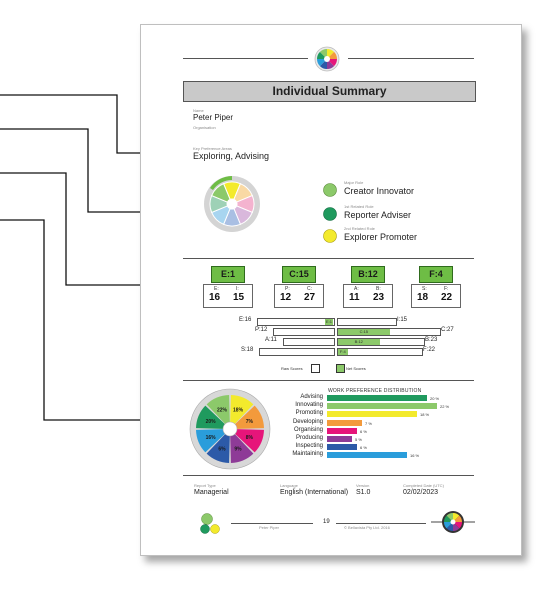 This screenshot has height=601, width=550. What do you see at coordinates (213, 117) in the screenshot?
I see `person-name: Peter Piper` at bounding box center [213, 117].